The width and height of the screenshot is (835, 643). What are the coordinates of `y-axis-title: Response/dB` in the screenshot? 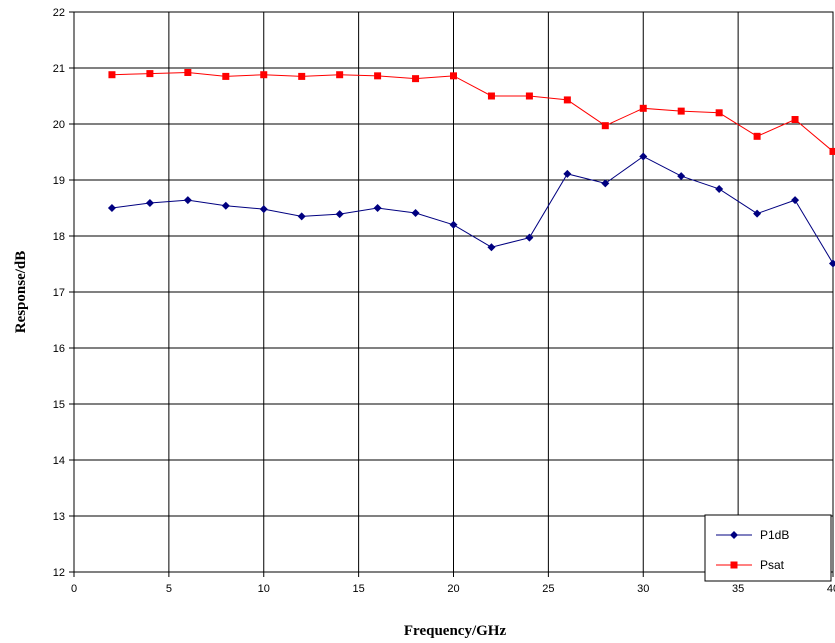 It's located at (21, 292).